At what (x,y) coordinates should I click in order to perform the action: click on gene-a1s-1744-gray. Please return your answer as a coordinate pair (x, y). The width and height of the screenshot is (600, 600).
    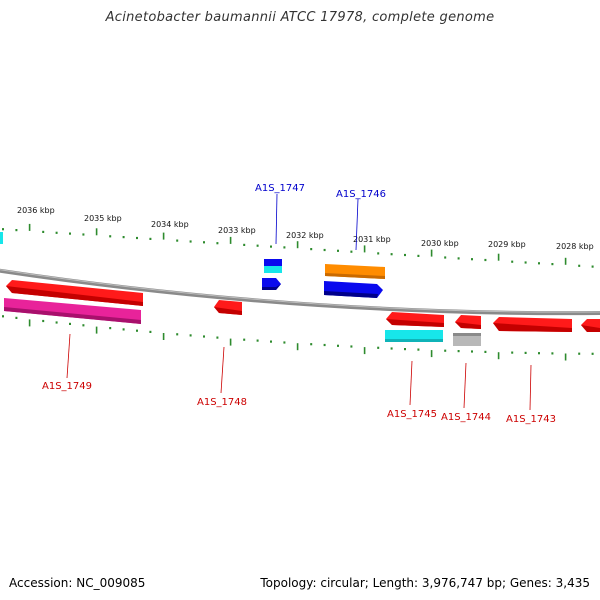
    Looking at the image, I should click on (467, 339).